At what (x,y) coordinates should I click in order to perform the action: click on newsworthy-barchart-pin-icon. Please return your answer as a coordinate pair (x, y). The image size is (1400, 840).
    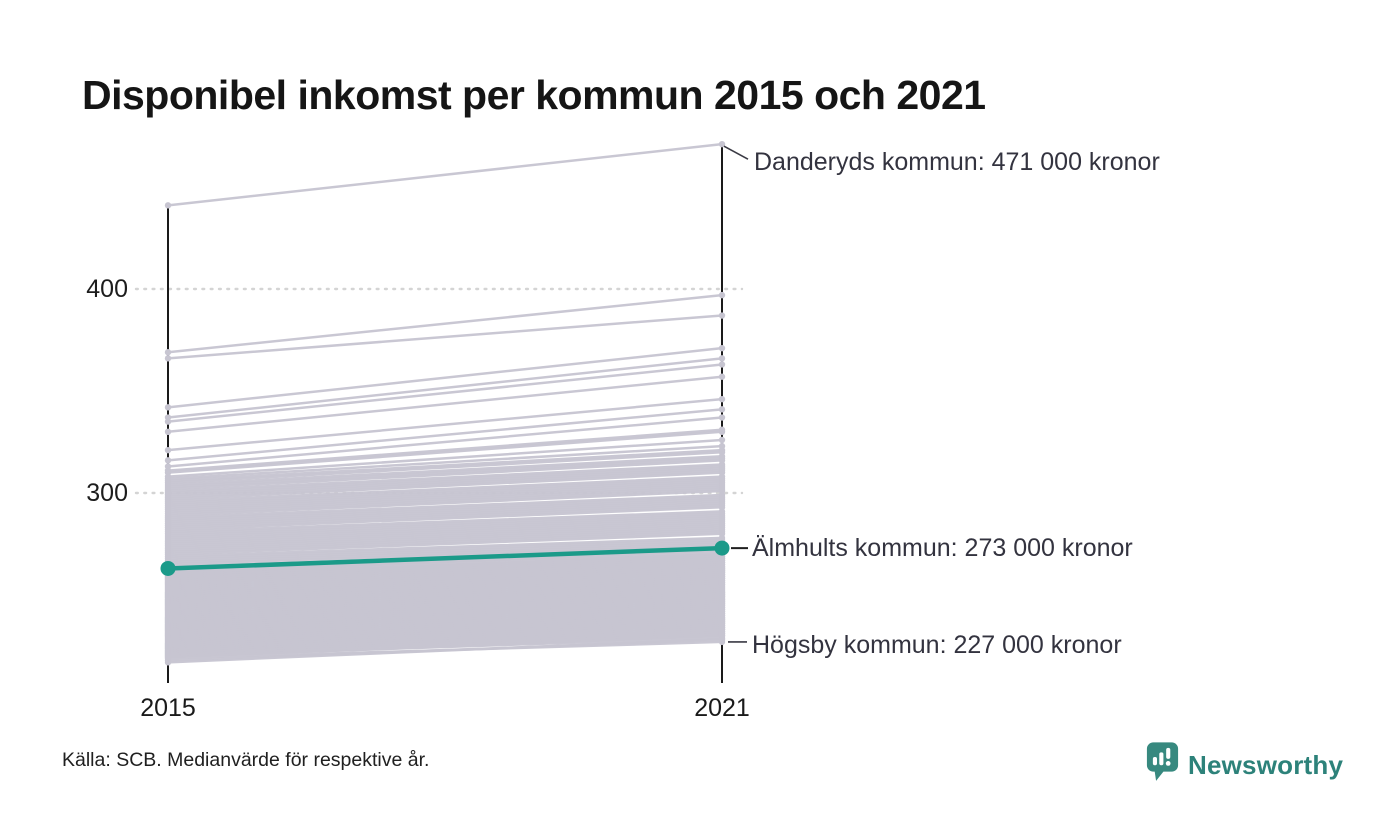
    Looking at the image, I should click on (1162, 765).